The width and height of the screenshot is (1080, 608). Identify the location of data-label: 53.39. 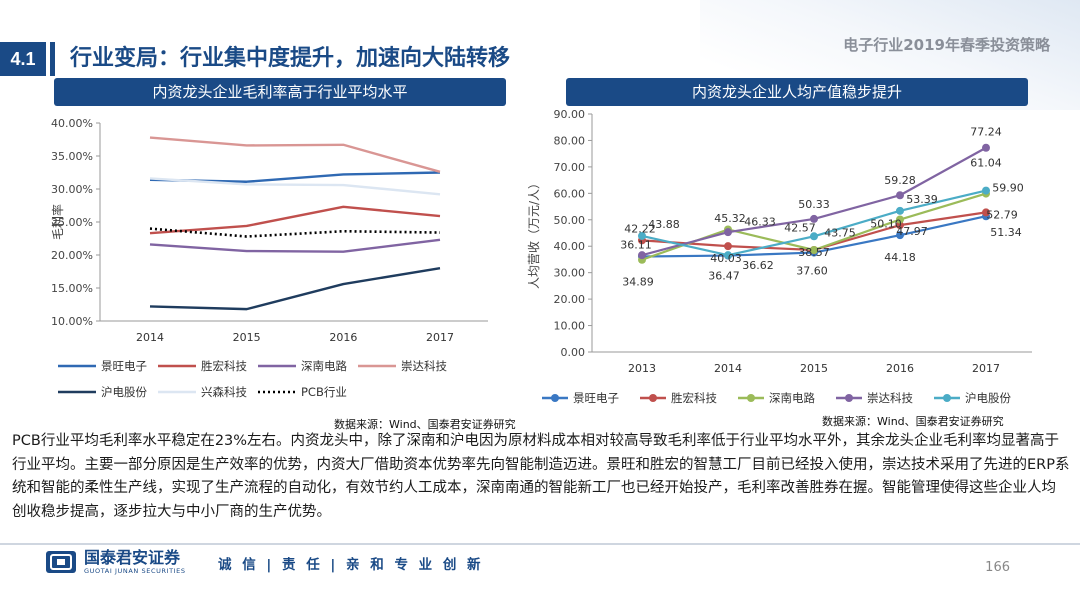
(922, 199).